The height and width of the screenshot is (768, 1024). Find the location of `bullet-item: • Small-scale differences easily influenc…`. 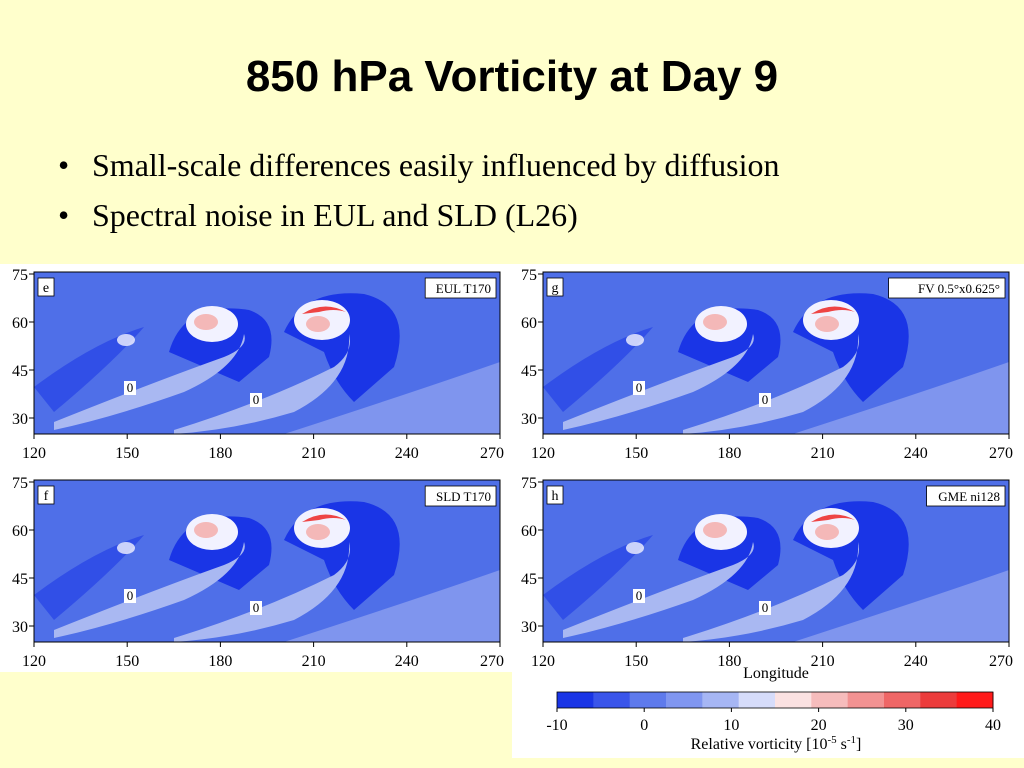

bullet-item: • Small-scale differences easily influenc… is located at coordinates (418, 165).